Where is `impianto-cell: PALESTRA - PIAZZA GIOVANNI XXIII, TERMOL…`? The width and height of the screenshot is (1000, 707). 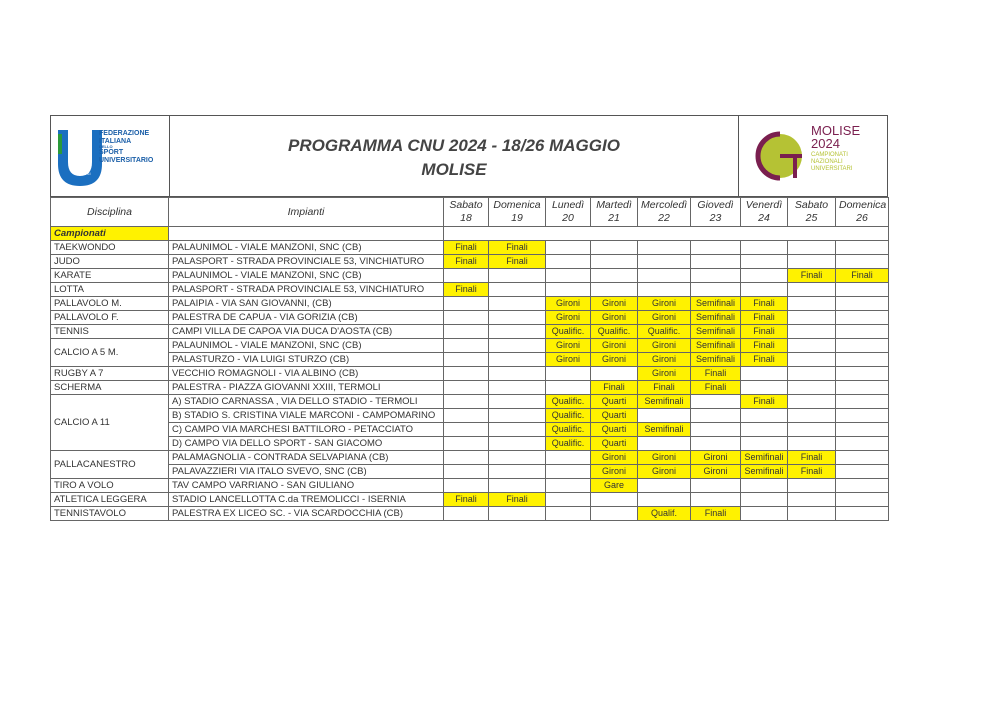 impianto-cell: PALESTRA - PIAZZA GIOVANNI XXIII, TERMOL… is located at coordinates (306, 387).